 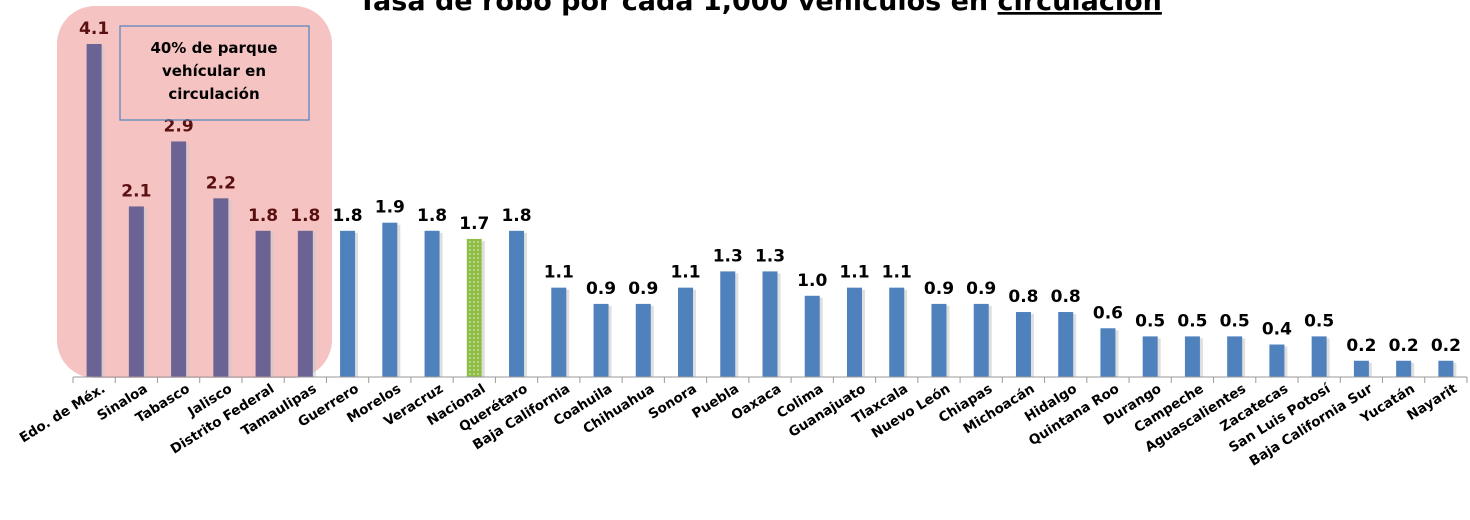 I want to click on chart-title-main: Tasa de robo por cada 1,000 vehículos en, so click(x=677, y=8).